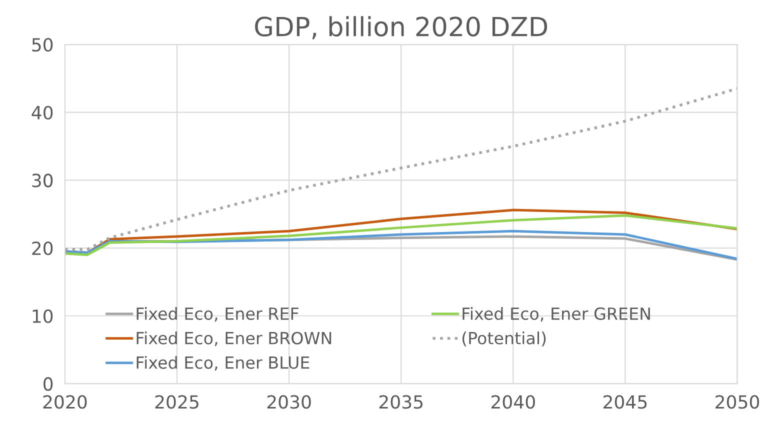 This screenshot has width=764, height=424. What do you see at coordinates (217, 314) in the screenshot?
I see `legend-label: Fixed Eco, Ener REF` at bounding box center [217, 314].